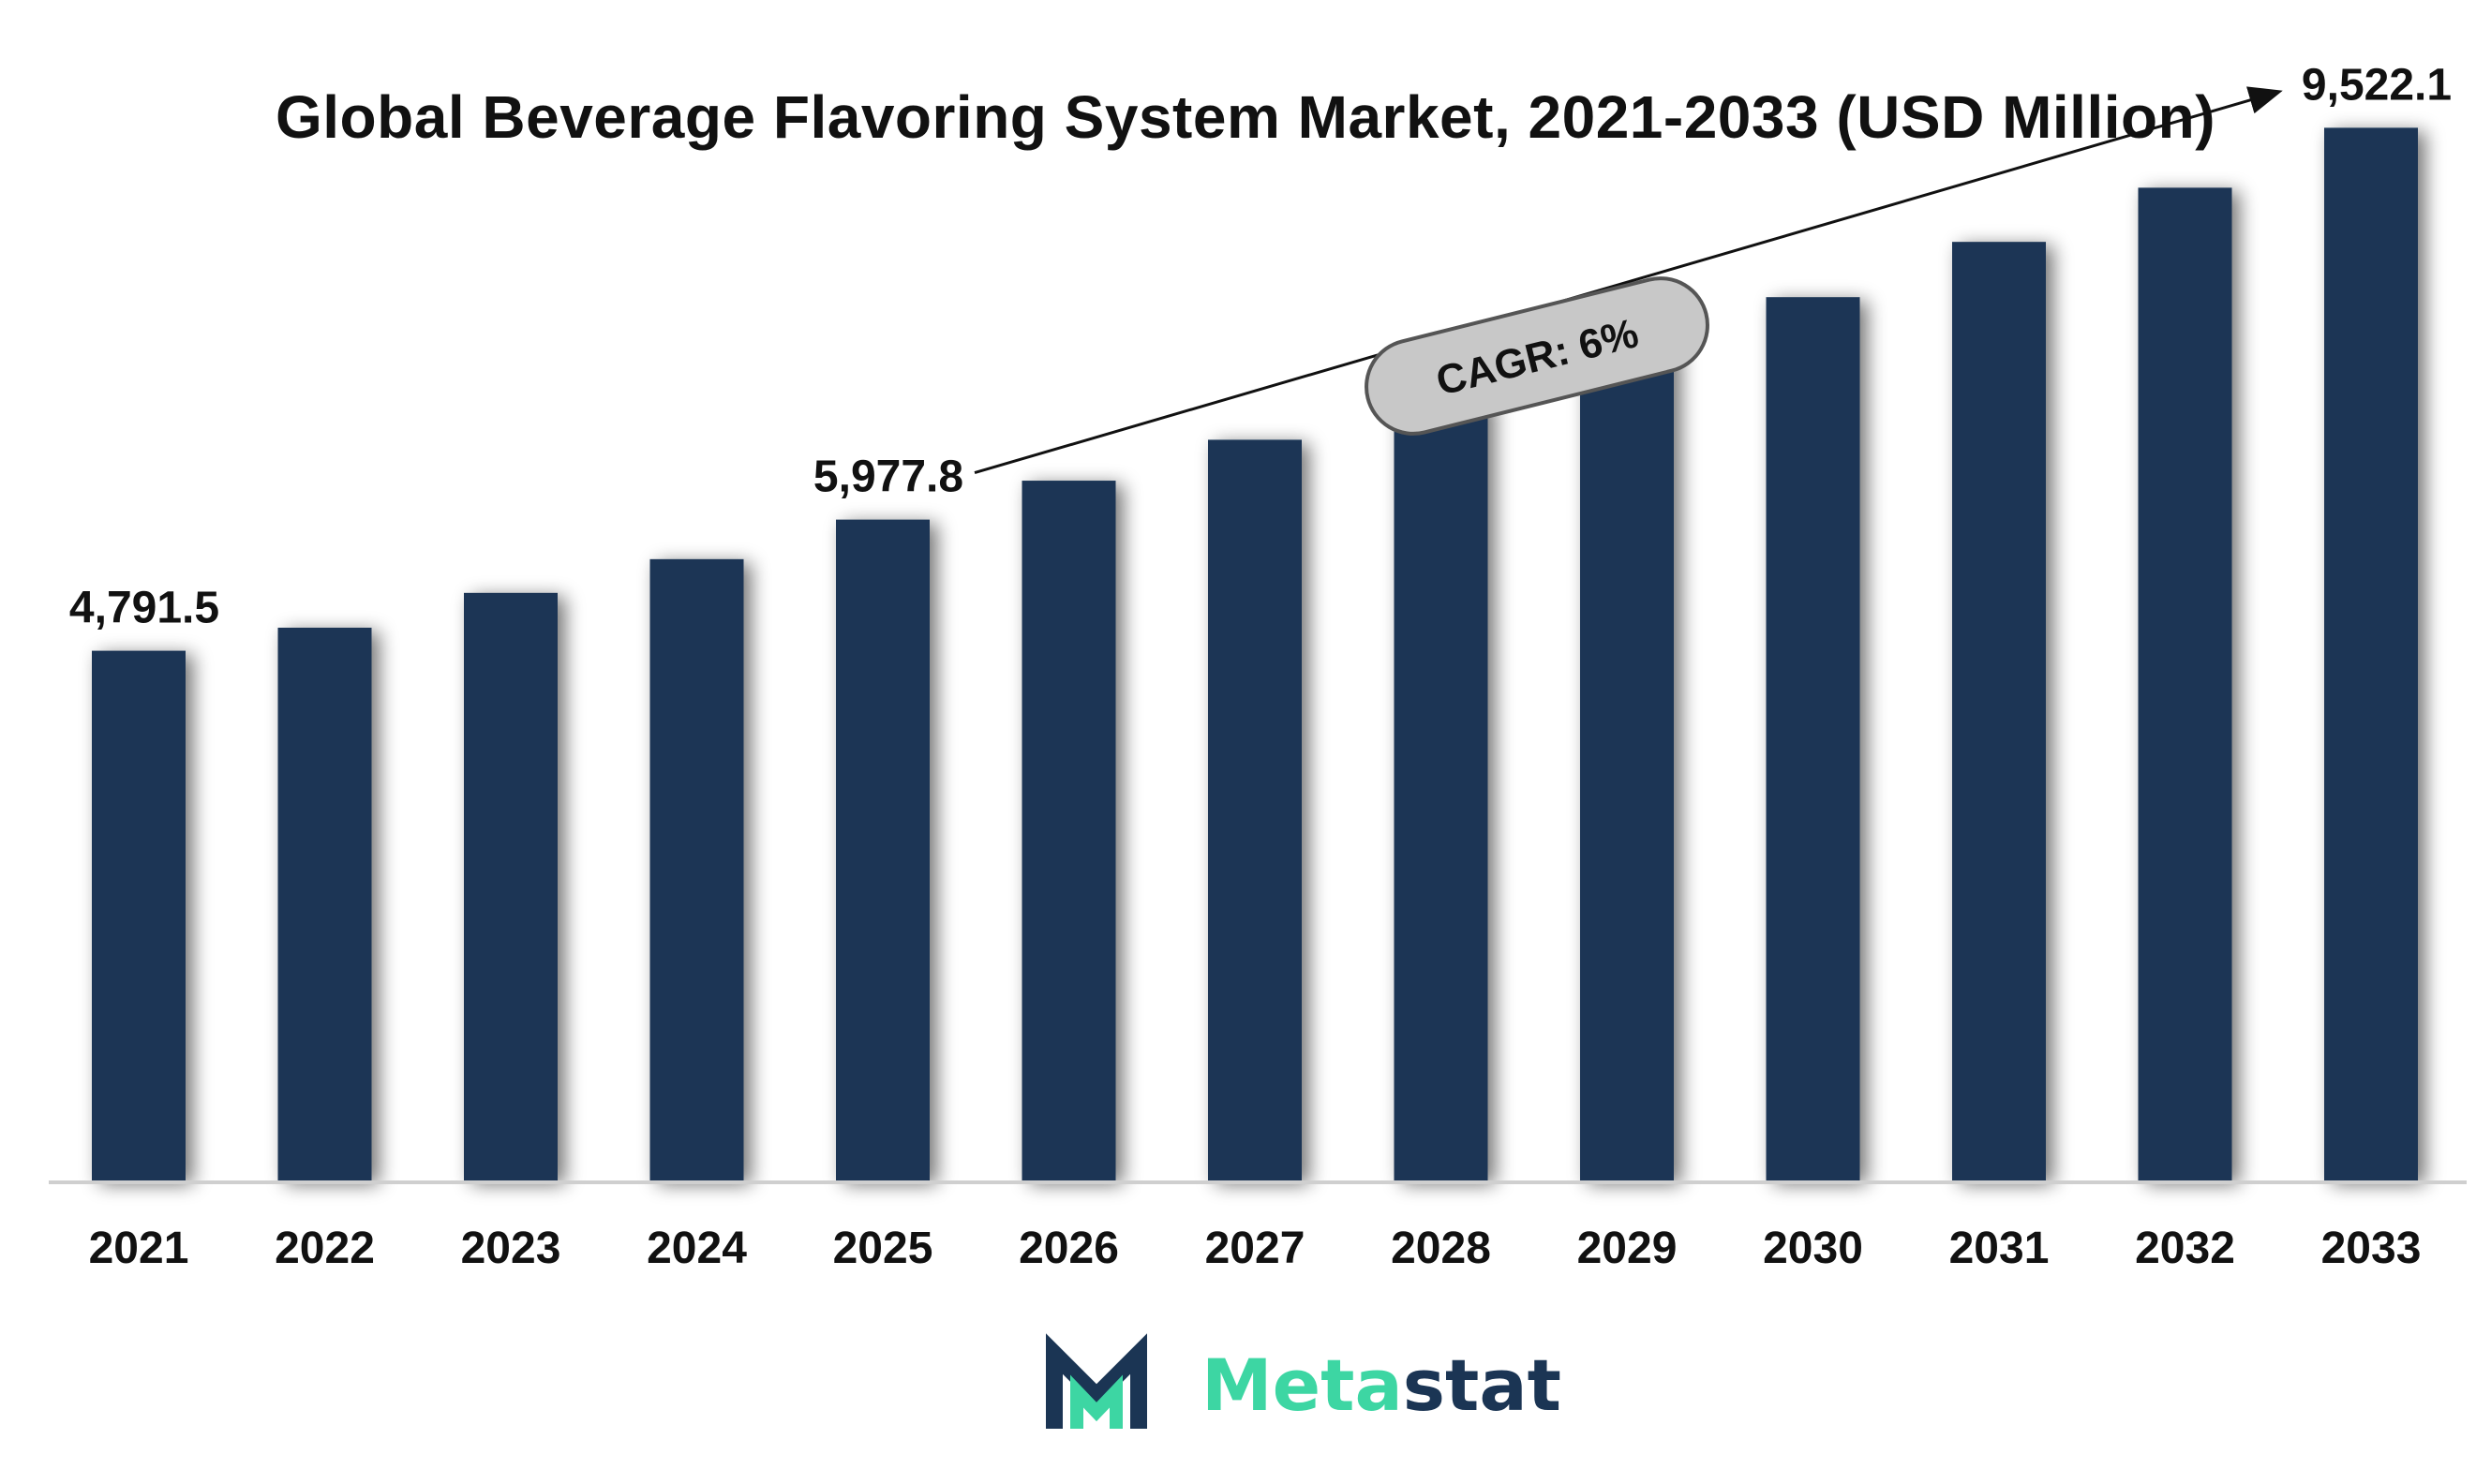 The width and height of the screenshot is (2491, 1484). I want to click on bar-2032, so click(2185, 684).